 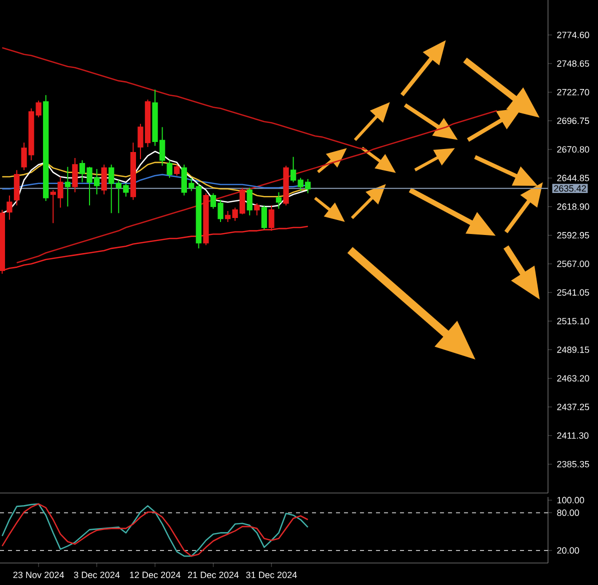 What do you see at coordinates (573, 464) in the screenshot?
I see `y-tick-label: 2385.35` at bounding box center [573, 464].